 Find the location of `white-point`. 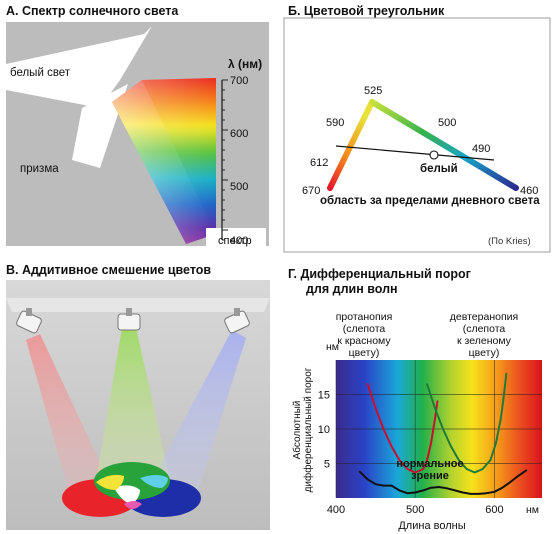

white-point is located at coordinates (434, 155).